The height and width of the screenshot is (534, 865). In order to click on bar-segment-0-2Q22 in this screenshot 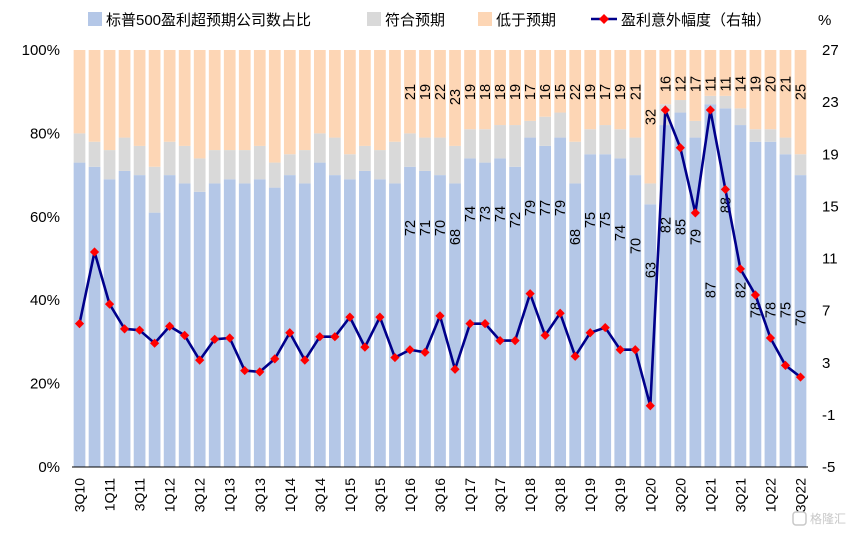, I will do `click(785, 310)`.